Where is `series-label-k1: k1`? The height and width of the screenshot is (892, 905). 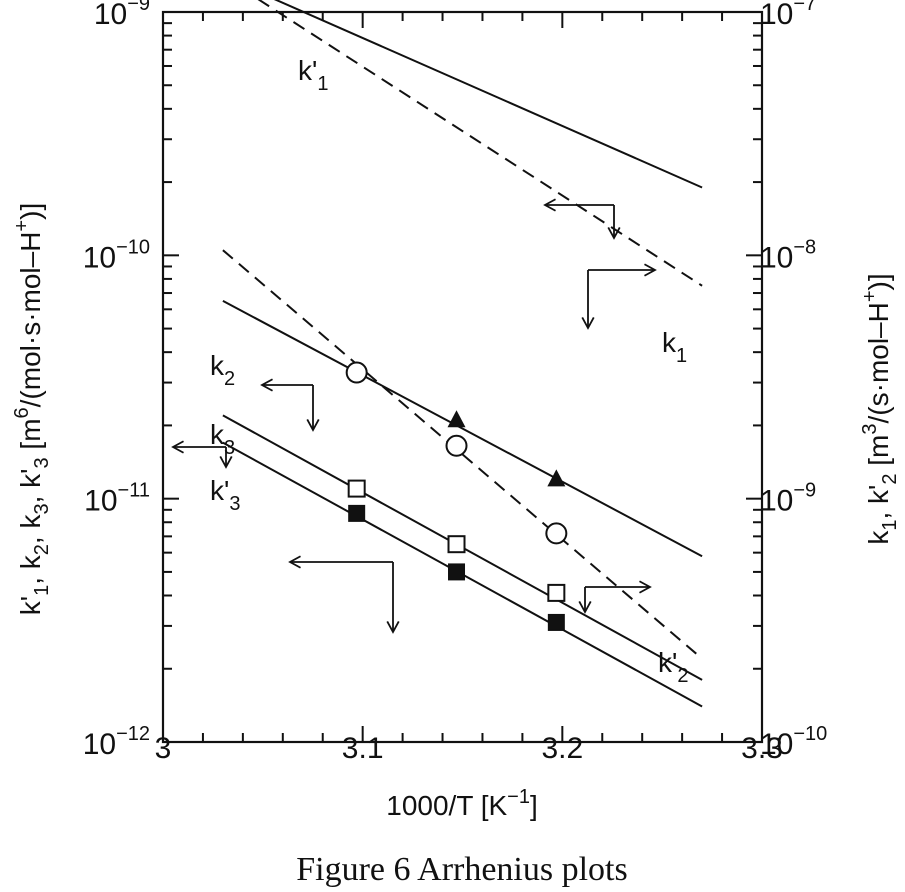
series-label-k1: k1 is located at coordinates (674, 347).